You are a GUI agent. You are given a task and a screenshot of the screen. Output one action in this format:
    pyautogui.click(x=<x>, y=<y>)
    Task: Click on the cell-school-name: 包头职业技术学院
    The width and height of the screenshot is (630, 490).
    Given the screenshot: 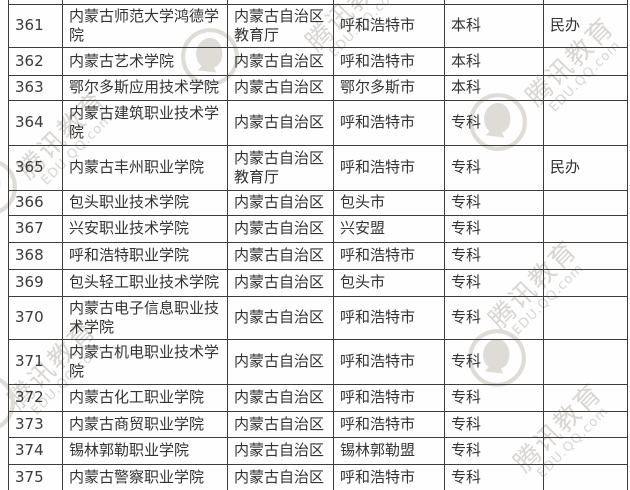 What is the action you would take?
    pyautogui.click(x=145, y=202)
    